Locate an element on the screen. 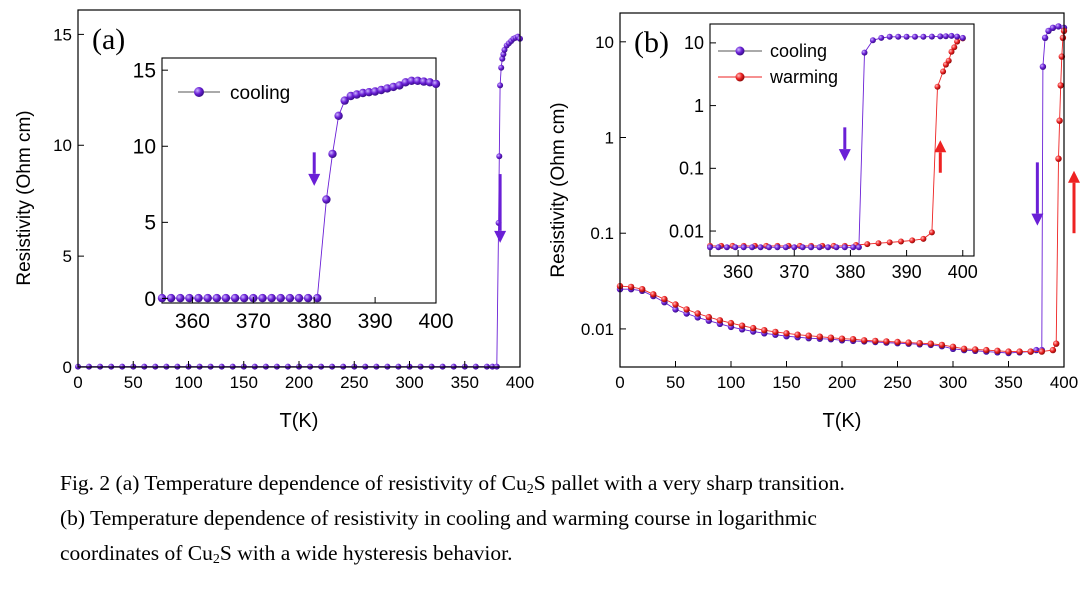 This screenshot has width=1080, height=594. panel-b-label: (b) is located at coordinates (651, 42).